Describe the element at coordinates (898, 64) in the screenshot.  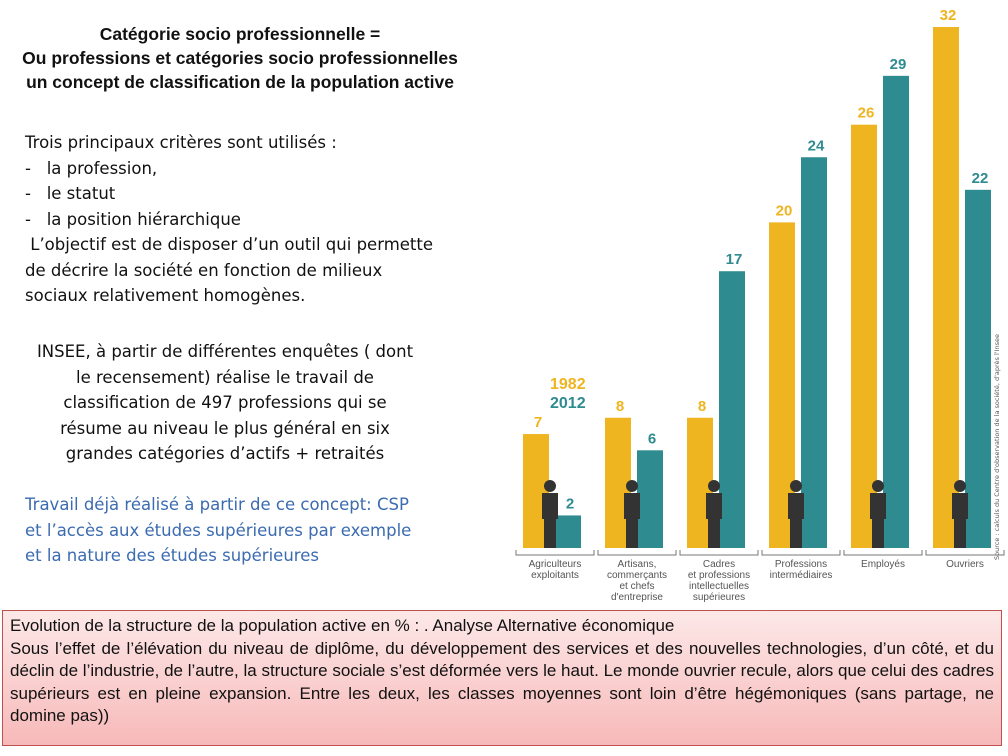
I see `data-label-2012-4: 29` at that location.